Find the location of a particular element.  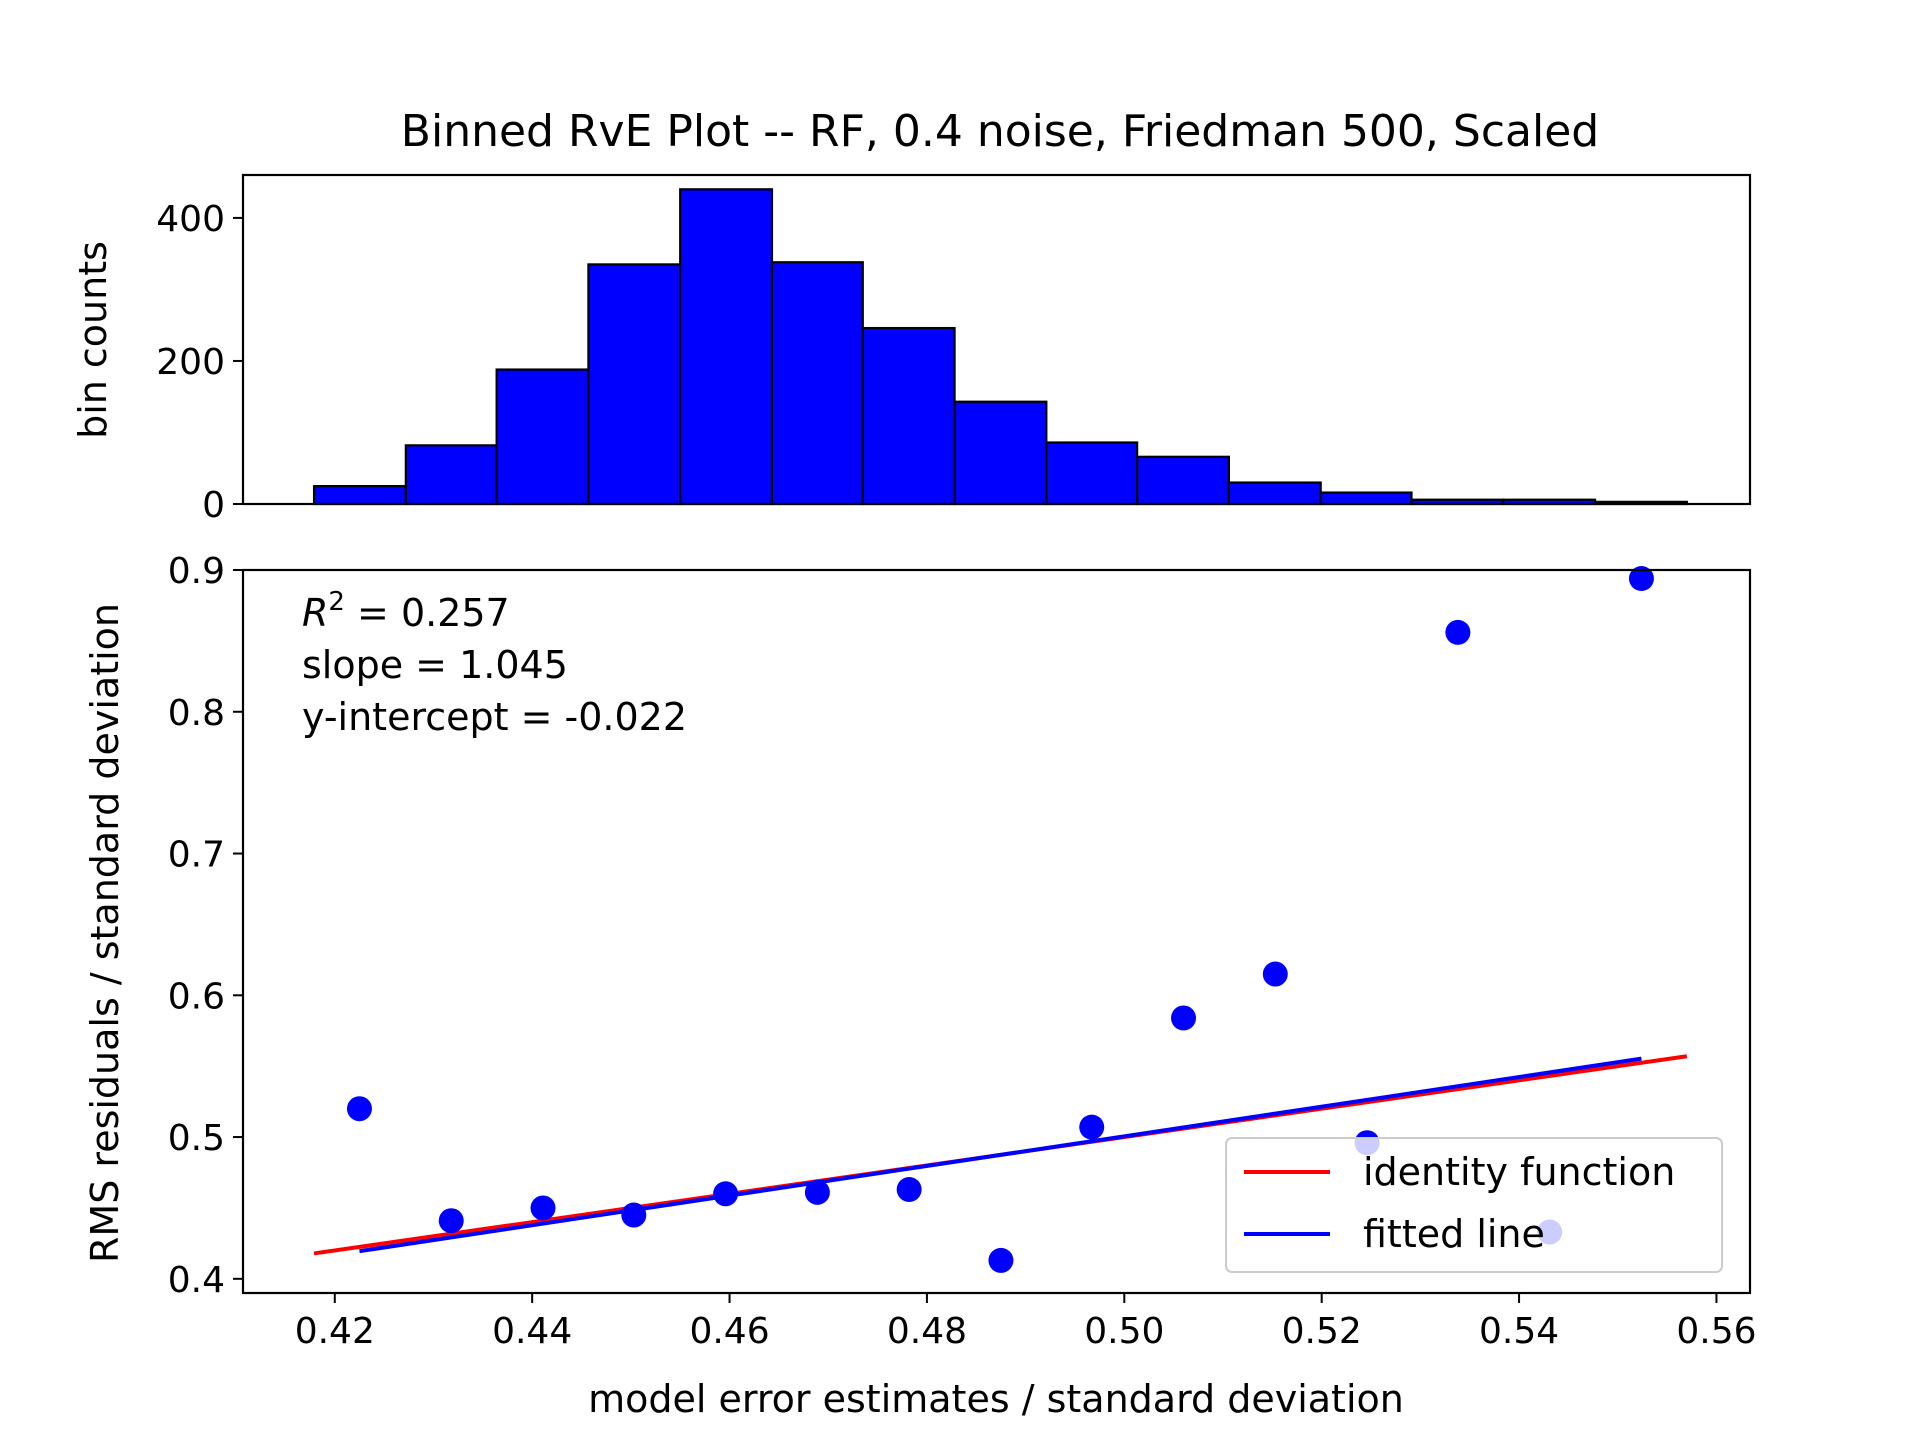

histogram-y-ticks: 0 200 400 is located at coordinates (199, 362).